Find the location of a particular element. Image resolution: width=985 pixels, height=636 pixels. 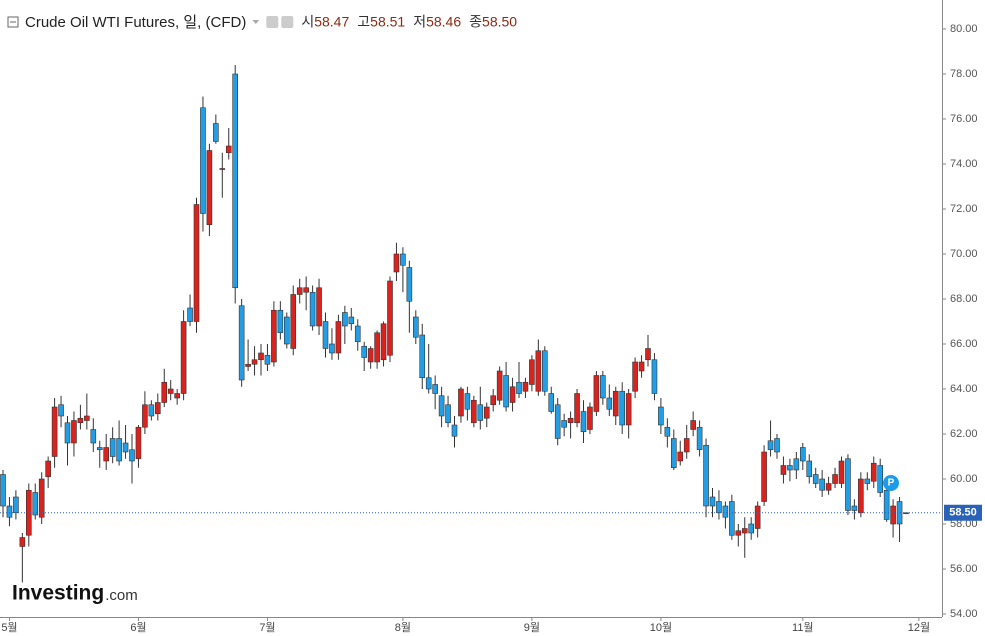

y-tick-label: 54.00 is located at coordinates (964, 614).